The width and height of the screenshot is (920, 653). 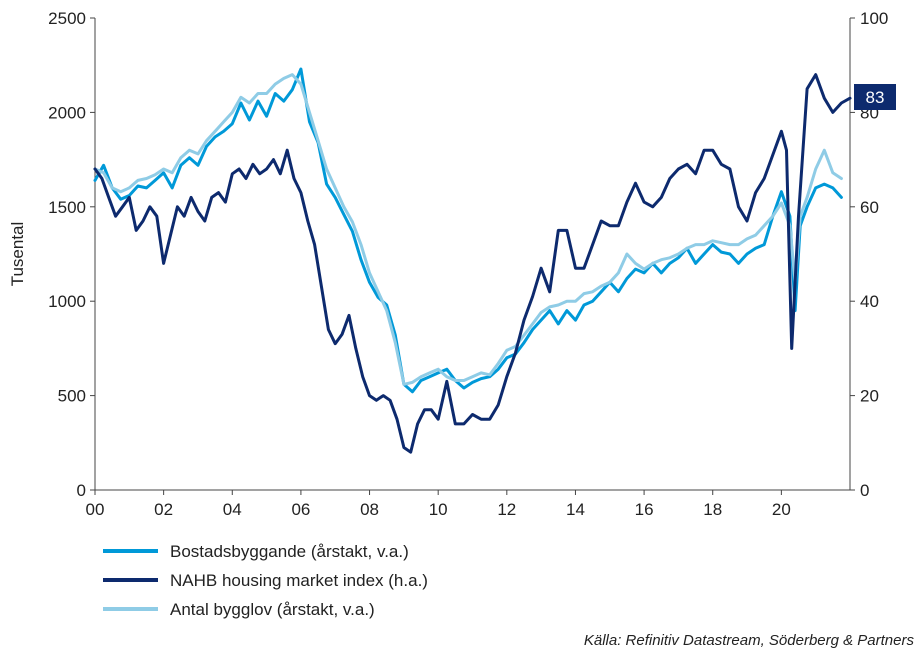 I want to click on x-tick-label: 00, so click(x=95, y=509).